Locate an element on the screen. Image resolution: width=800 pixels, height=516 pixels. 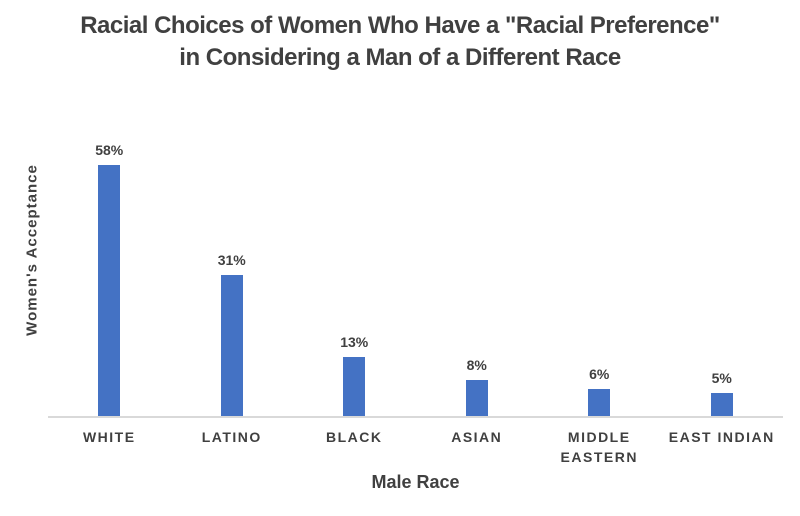
bar-value-label: 31% is located at coordinates (231, 259).